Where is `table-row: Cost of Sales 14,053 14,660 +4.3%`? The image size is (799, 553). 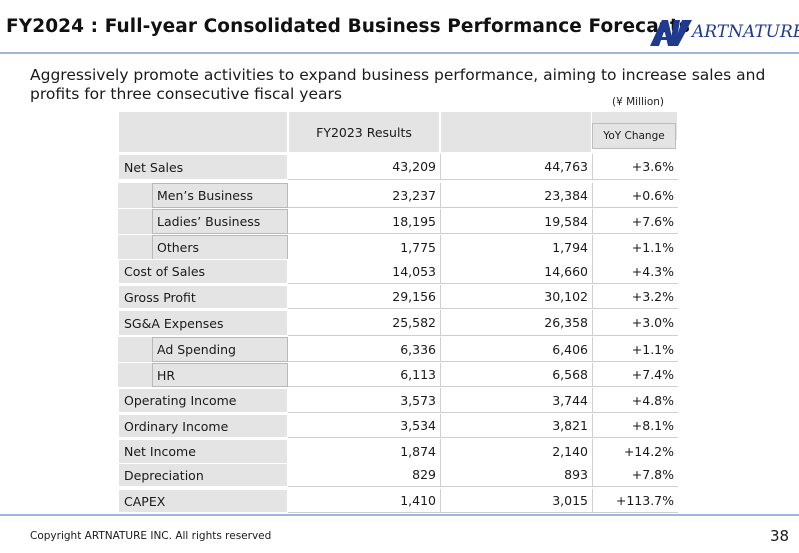
table-row: Cost of Sales 14,053 14,660 +4.3% is located at coordinates (398, 271).